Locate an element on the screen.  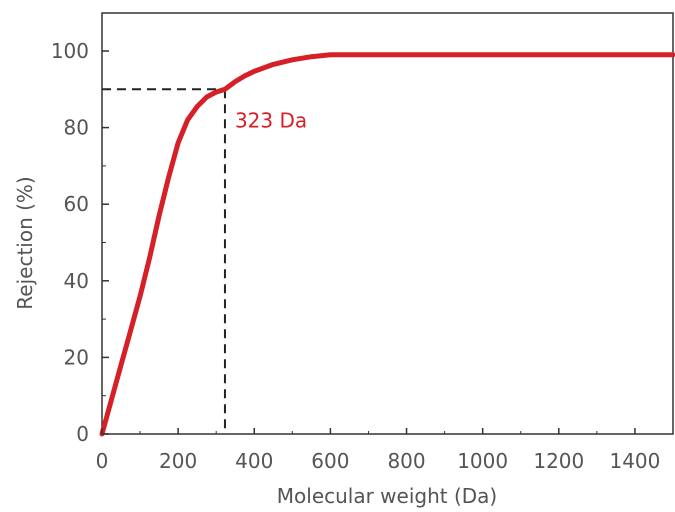
x-tick-label: 600 is located at coordinates (330, 461).